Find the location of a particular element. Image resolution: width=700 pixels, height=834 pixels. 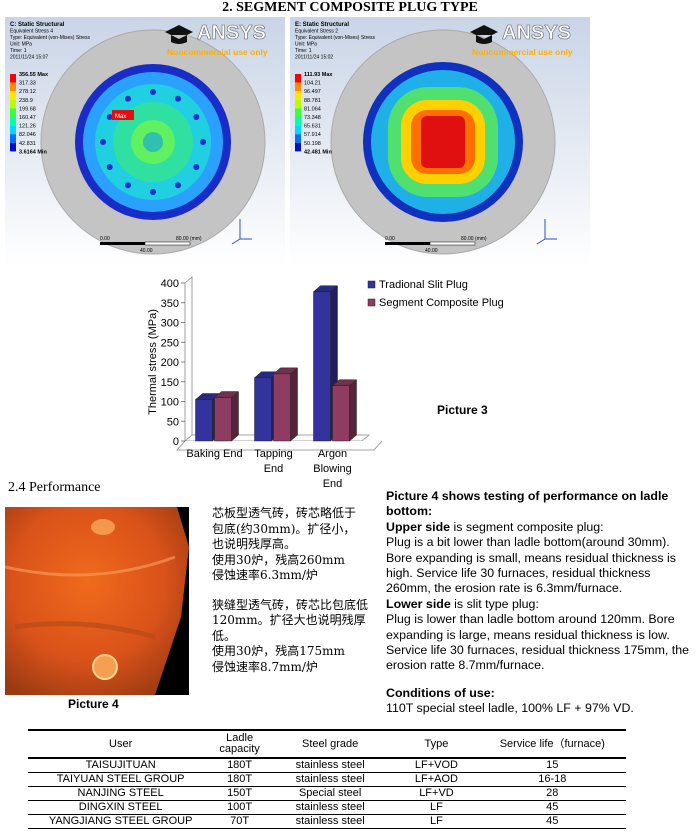

header-cell: Service life（furnace) is located at coordinates (552, 743).